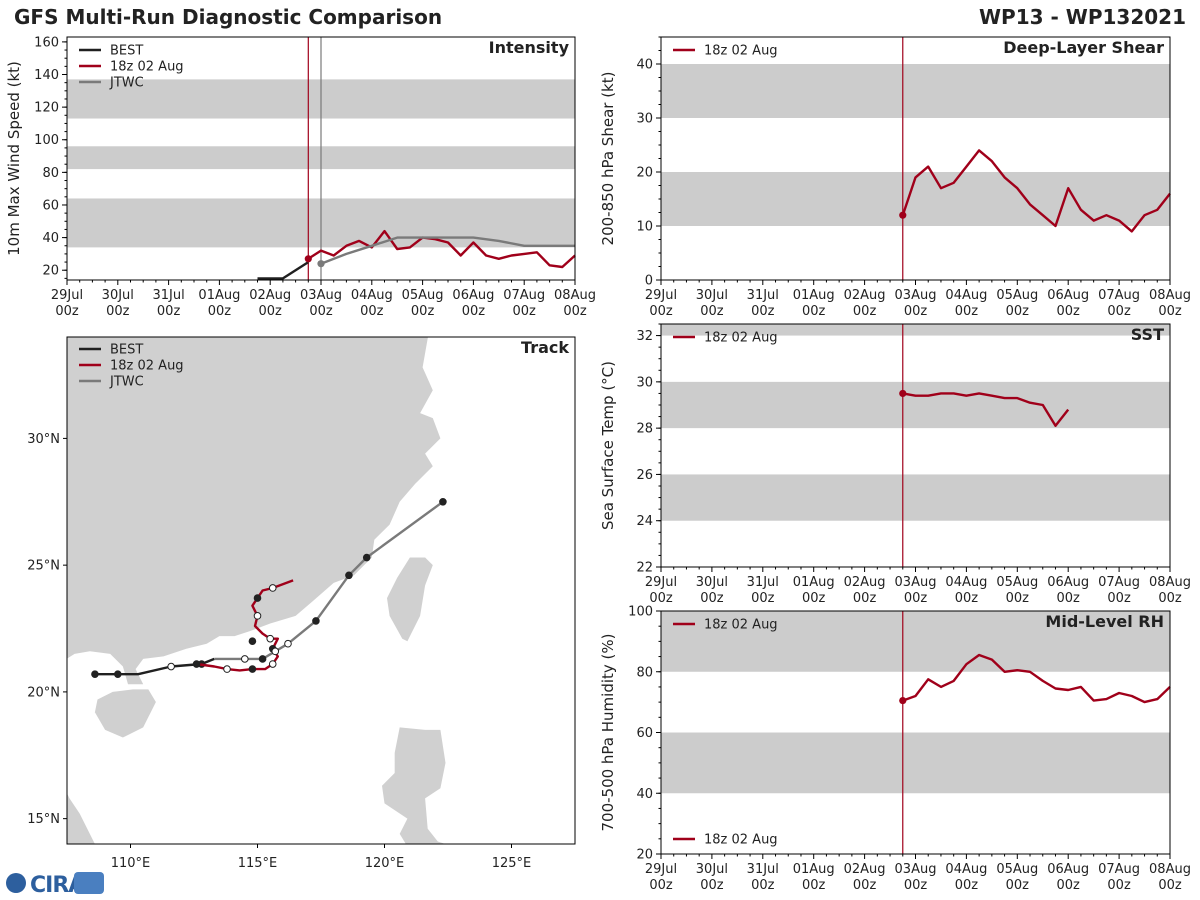  What do you see at coordinates (16, 883) in the screenshot?
I see `logo-globe-icon` at bounding box center [16, 883].